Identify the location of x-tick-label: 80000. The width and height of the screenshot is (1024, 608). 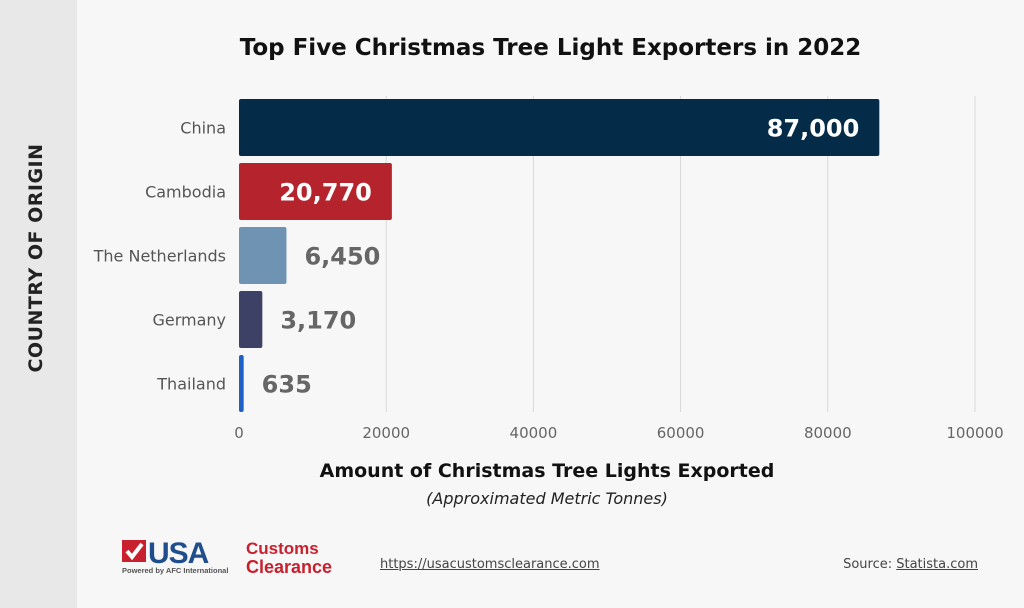
(828, 433).